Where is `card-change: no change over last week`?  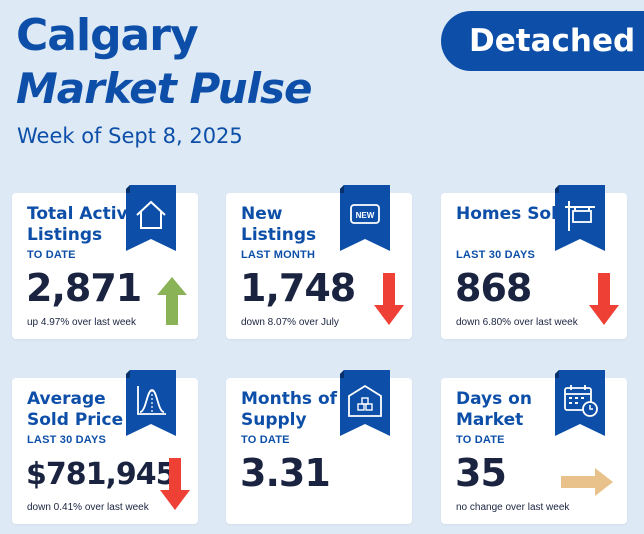 card-change: no change over last week is located at coordinates (513, 507).